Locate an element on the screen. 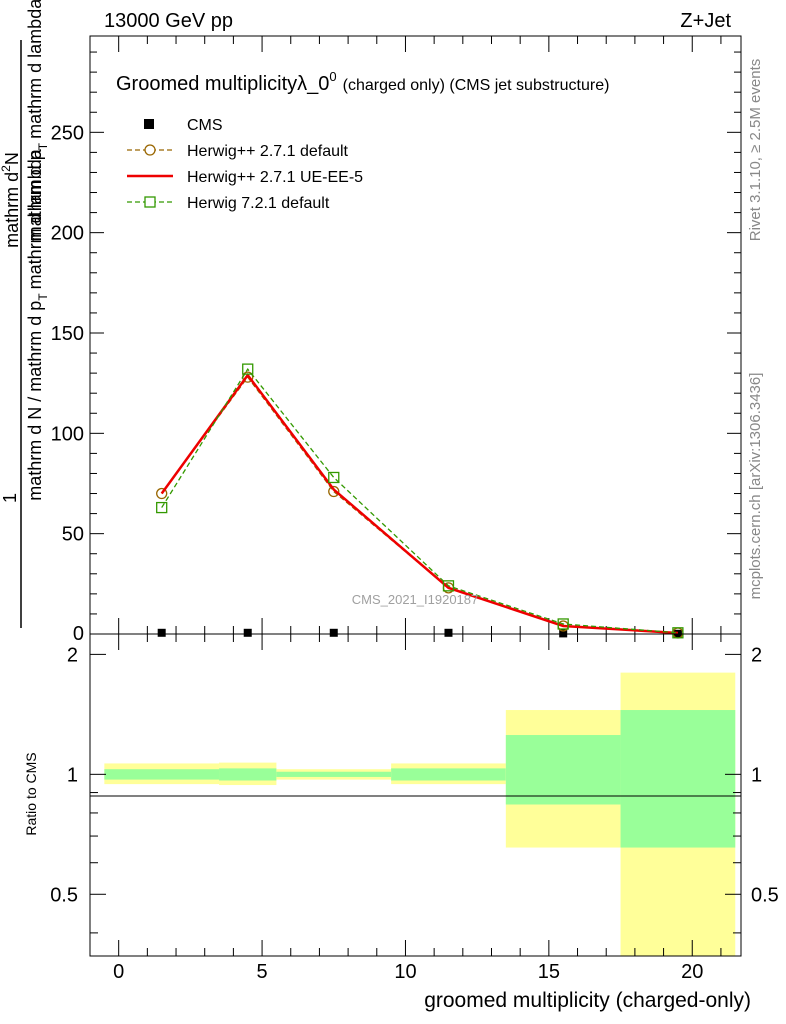 This screenshot has width=786, height=1024. ratio-ytick-label-left: 0.5 is located at coordinates (64, 895).